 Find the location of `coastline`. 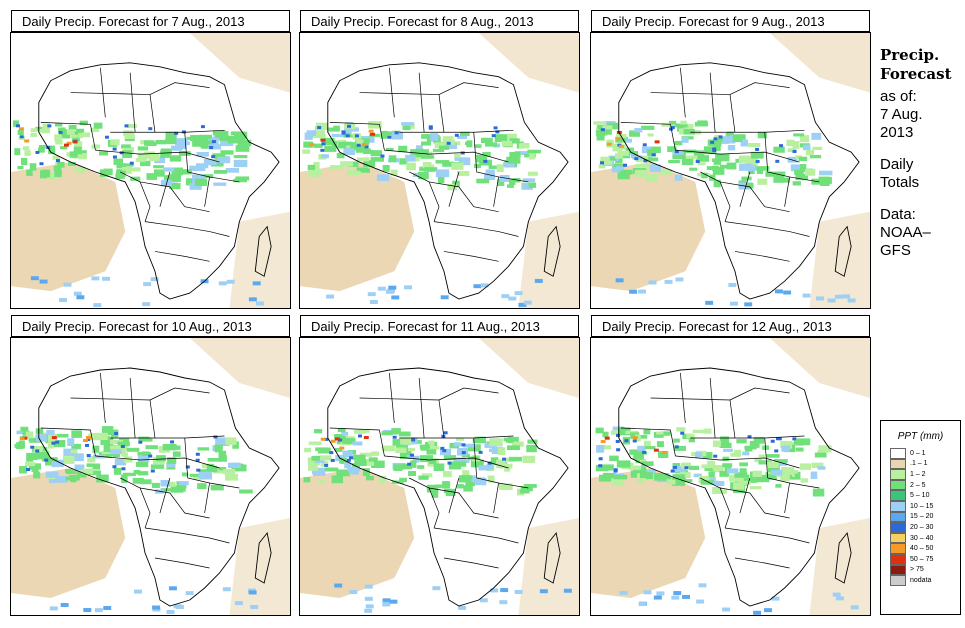

coastline is located at coordinates (739, 181).